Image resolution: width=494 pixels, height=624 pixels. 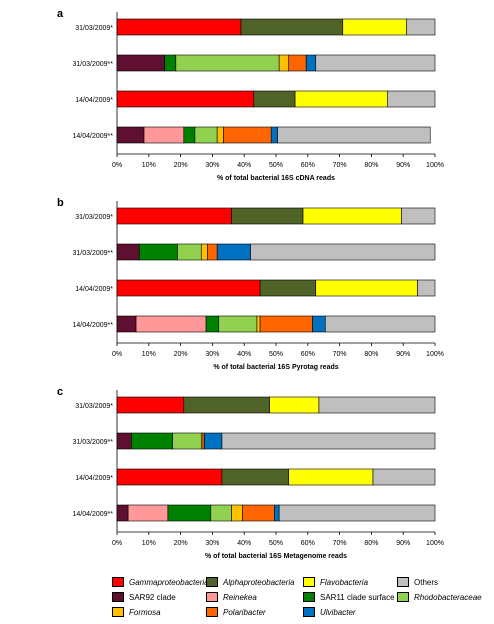 I want to click on x-tick-label: 0%, so click(x=117, y=543).